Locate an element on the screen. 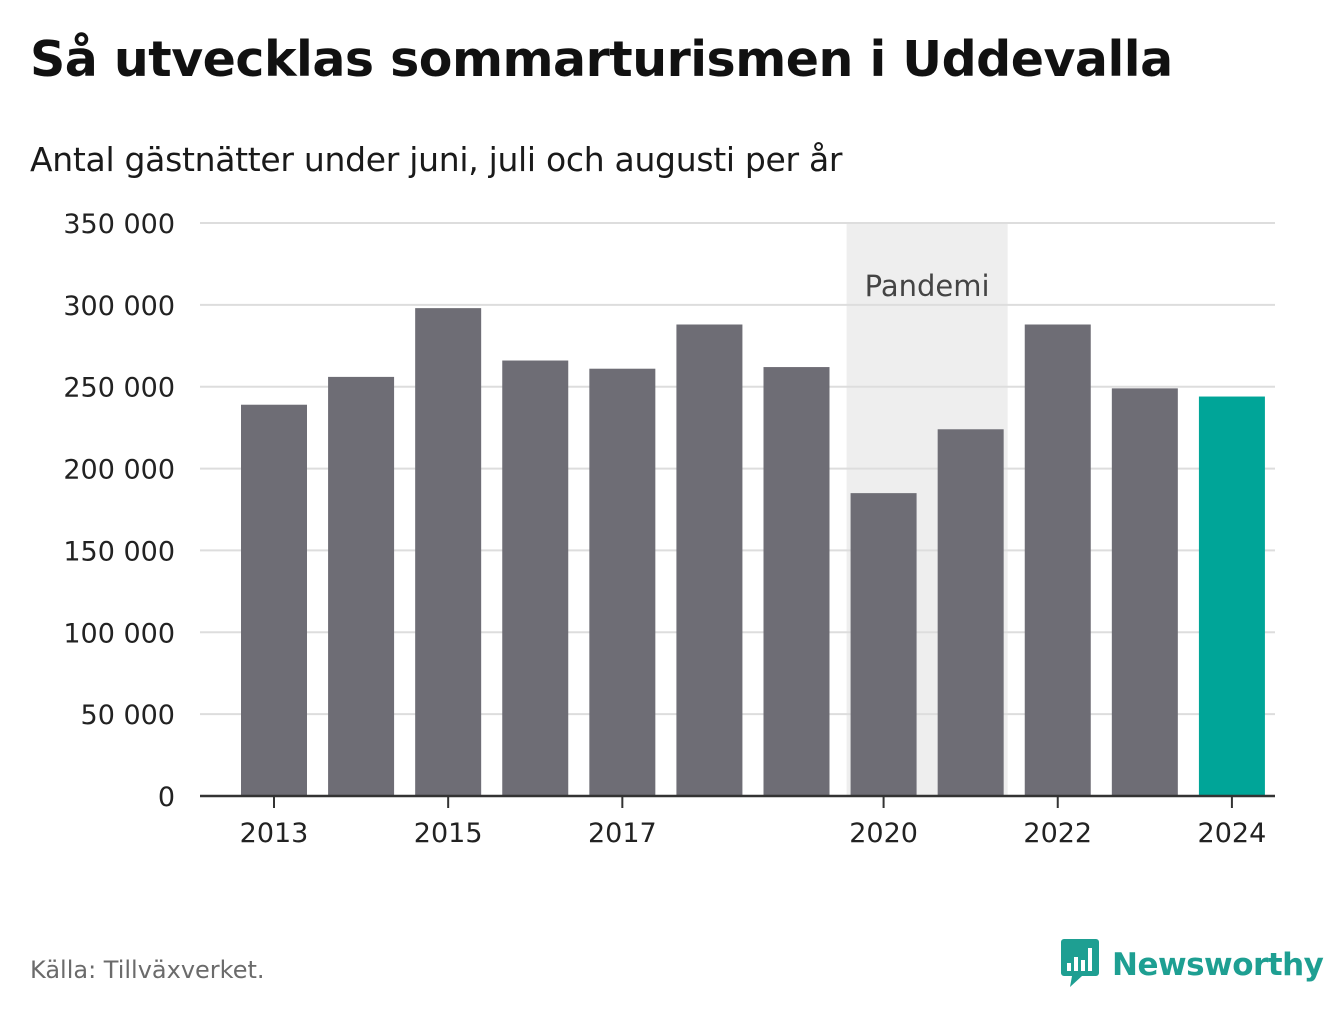  bar-2023 is located at coordinates (1144, 592).